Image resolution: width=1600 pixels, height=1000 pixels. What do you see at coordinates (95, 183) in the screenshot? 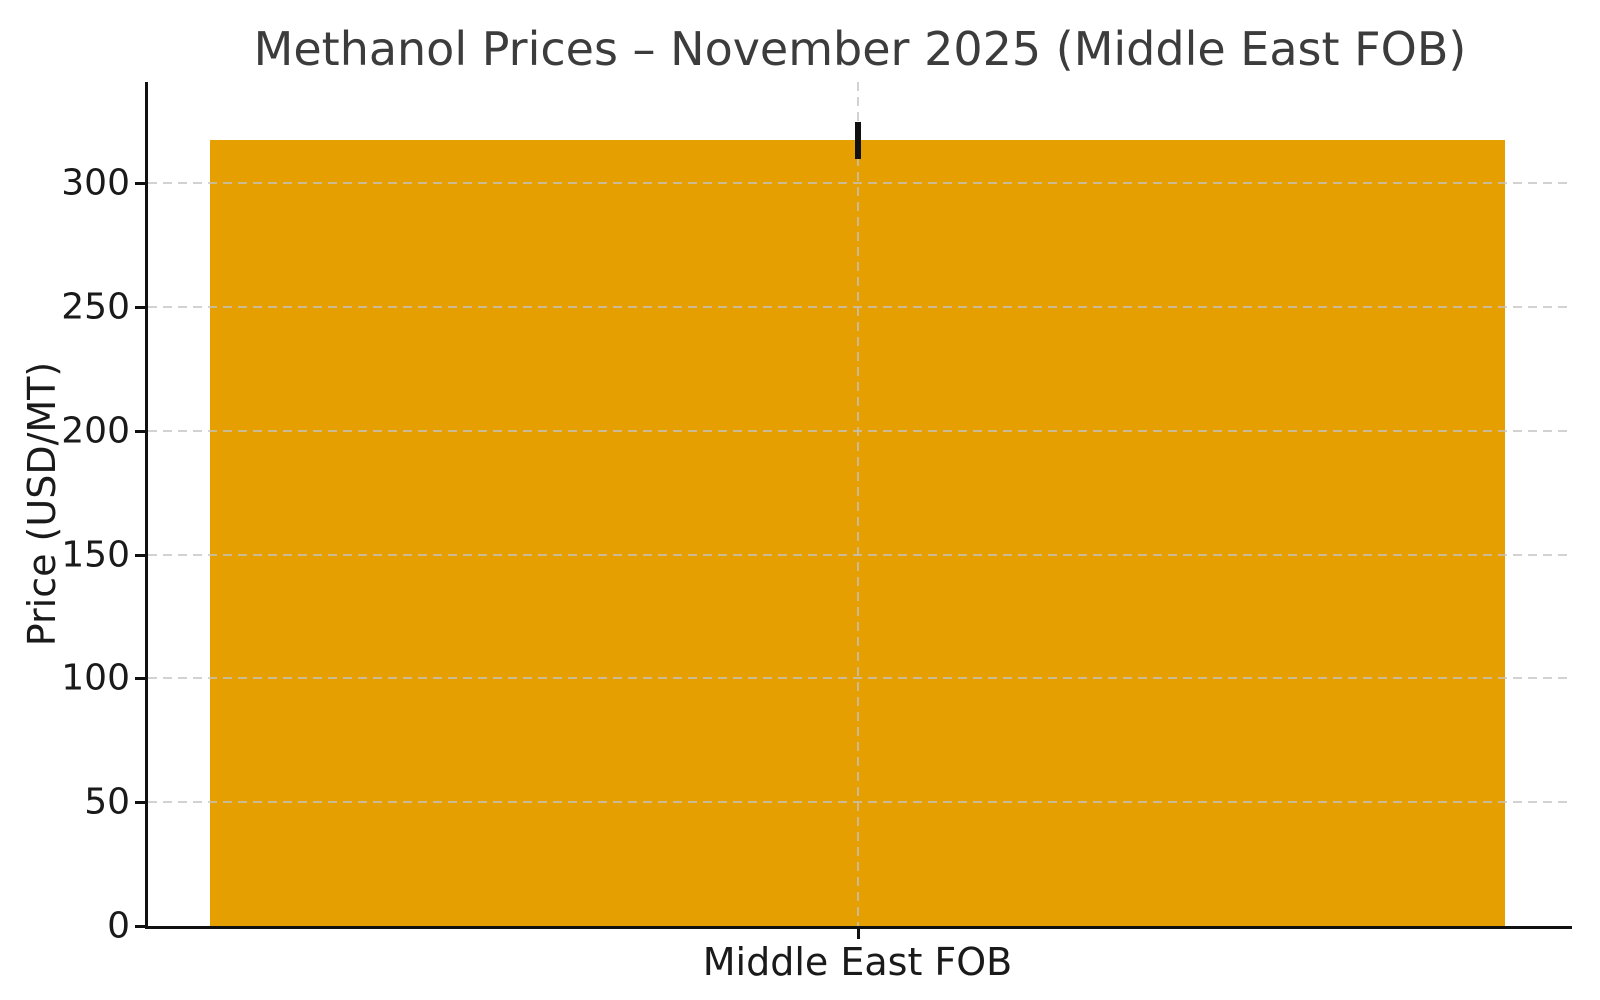
I see `y-tick-label-300: 300` at bounding box center [95, 183].